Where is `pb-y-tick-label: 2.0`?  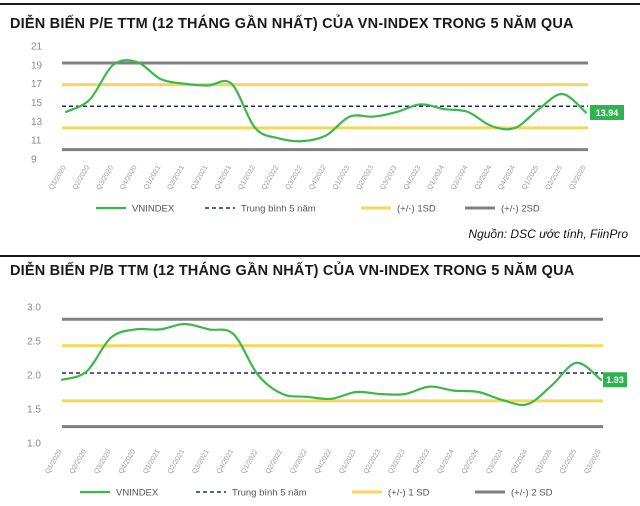 pb-y-tick-label: 2.0 is located at coordinates (34, 376).